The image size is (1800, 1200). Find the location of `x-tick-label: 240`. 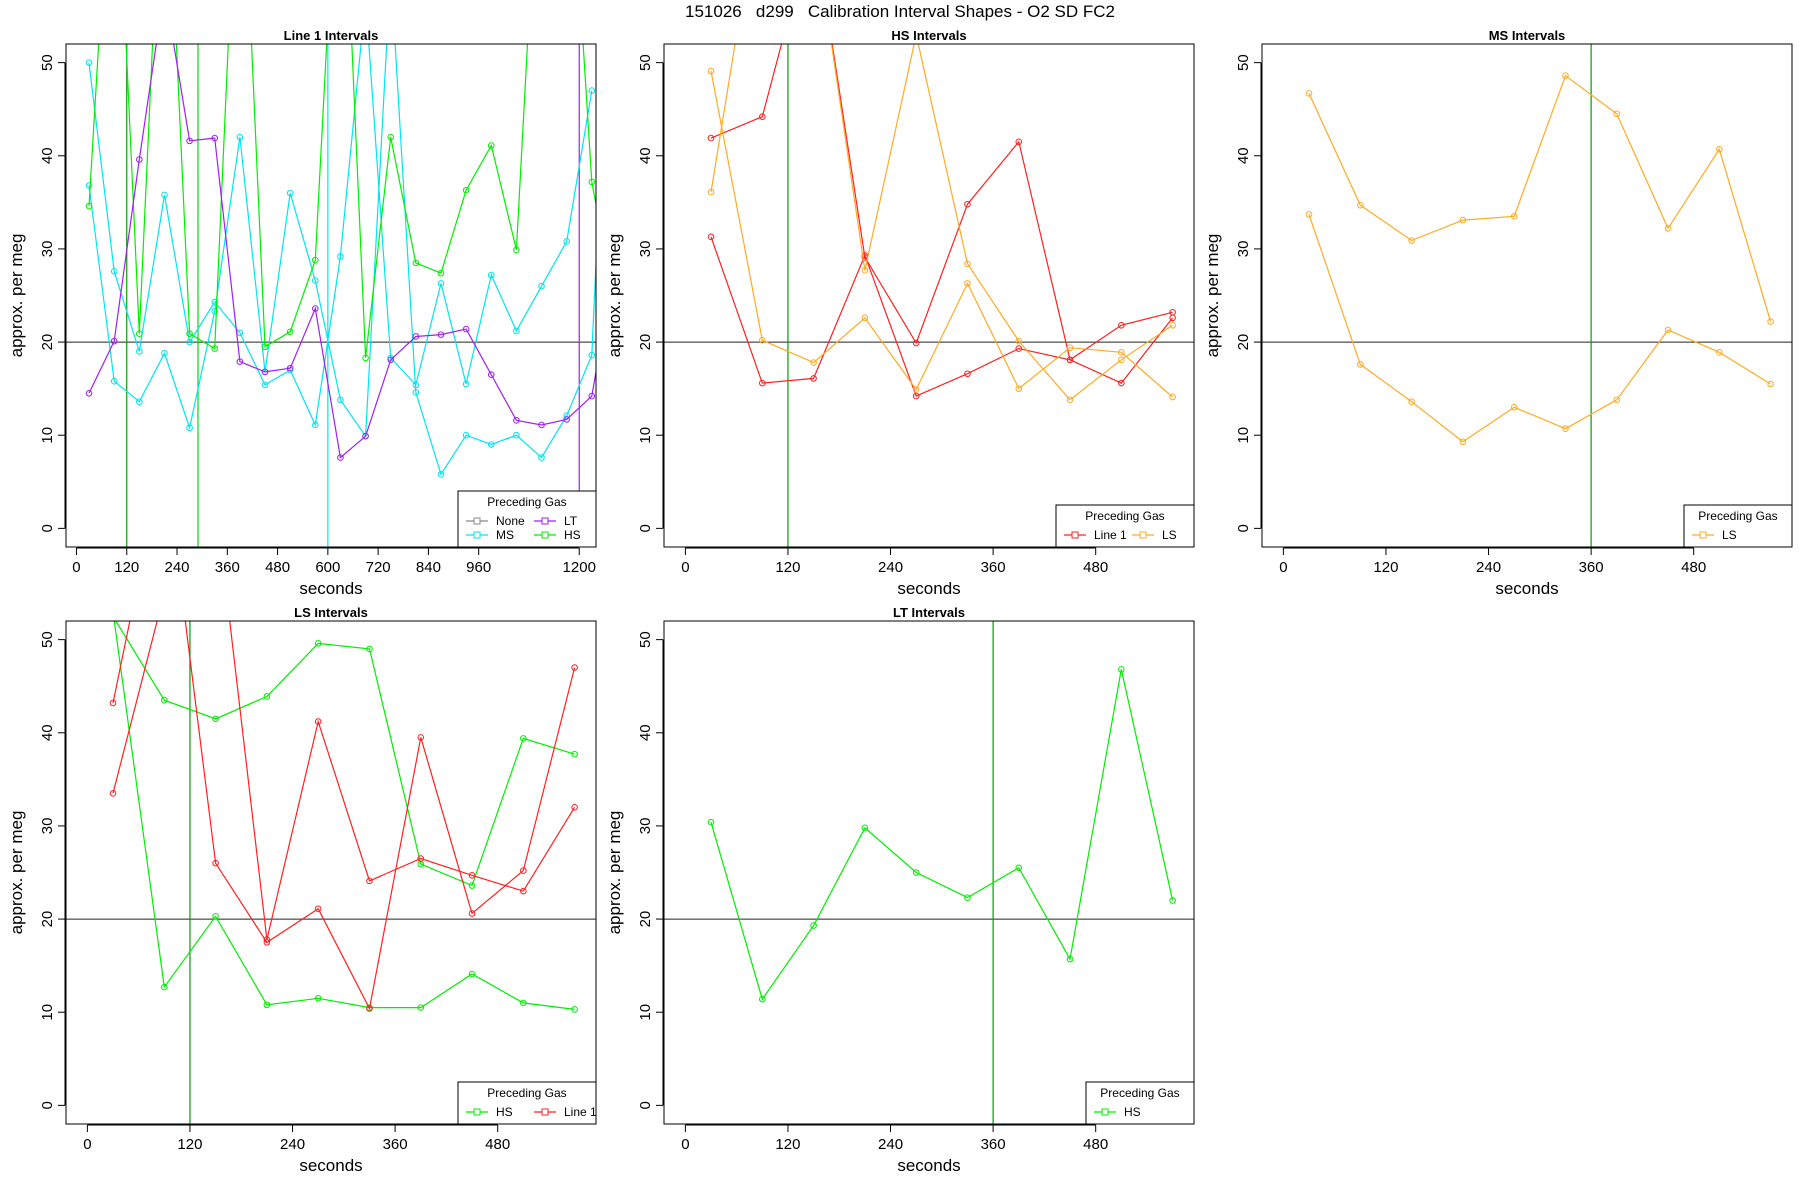

x-tick-label: 240 is located at coordinates (890, 567).